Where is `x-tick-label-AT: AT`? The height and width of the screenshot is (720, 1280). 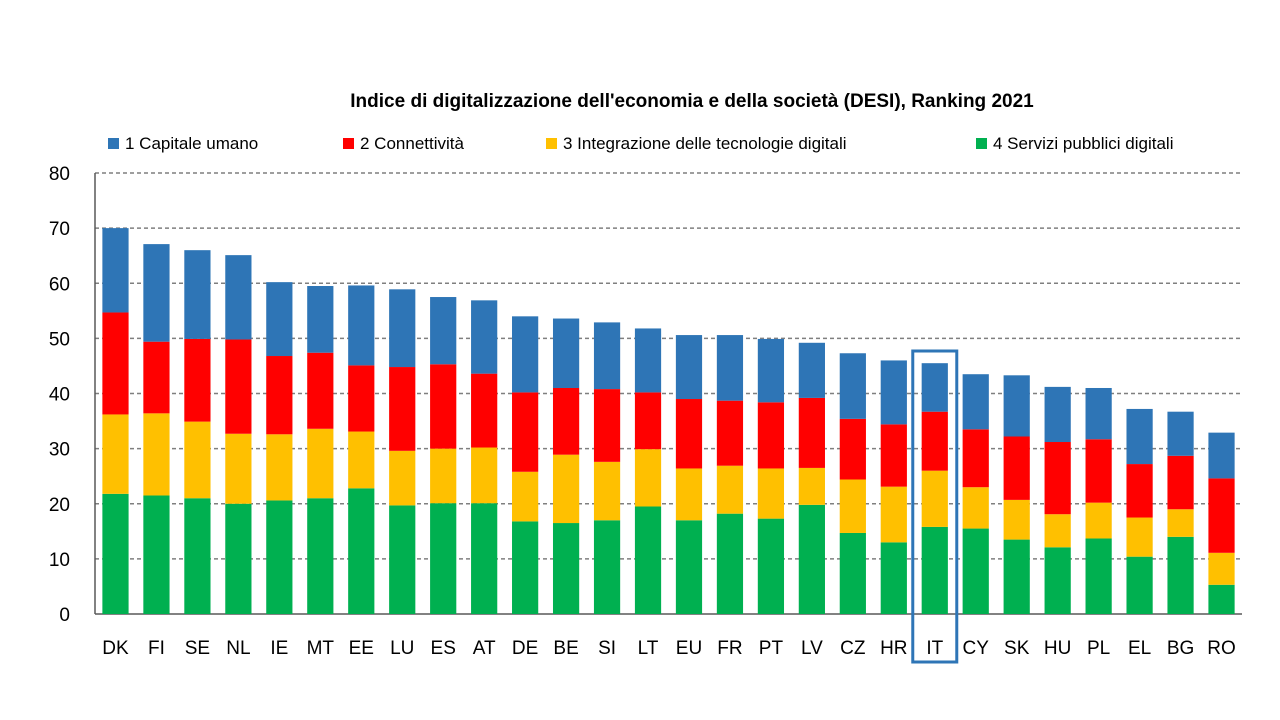 x-tick-label-AT: AT is located at coordinates (484, 648).